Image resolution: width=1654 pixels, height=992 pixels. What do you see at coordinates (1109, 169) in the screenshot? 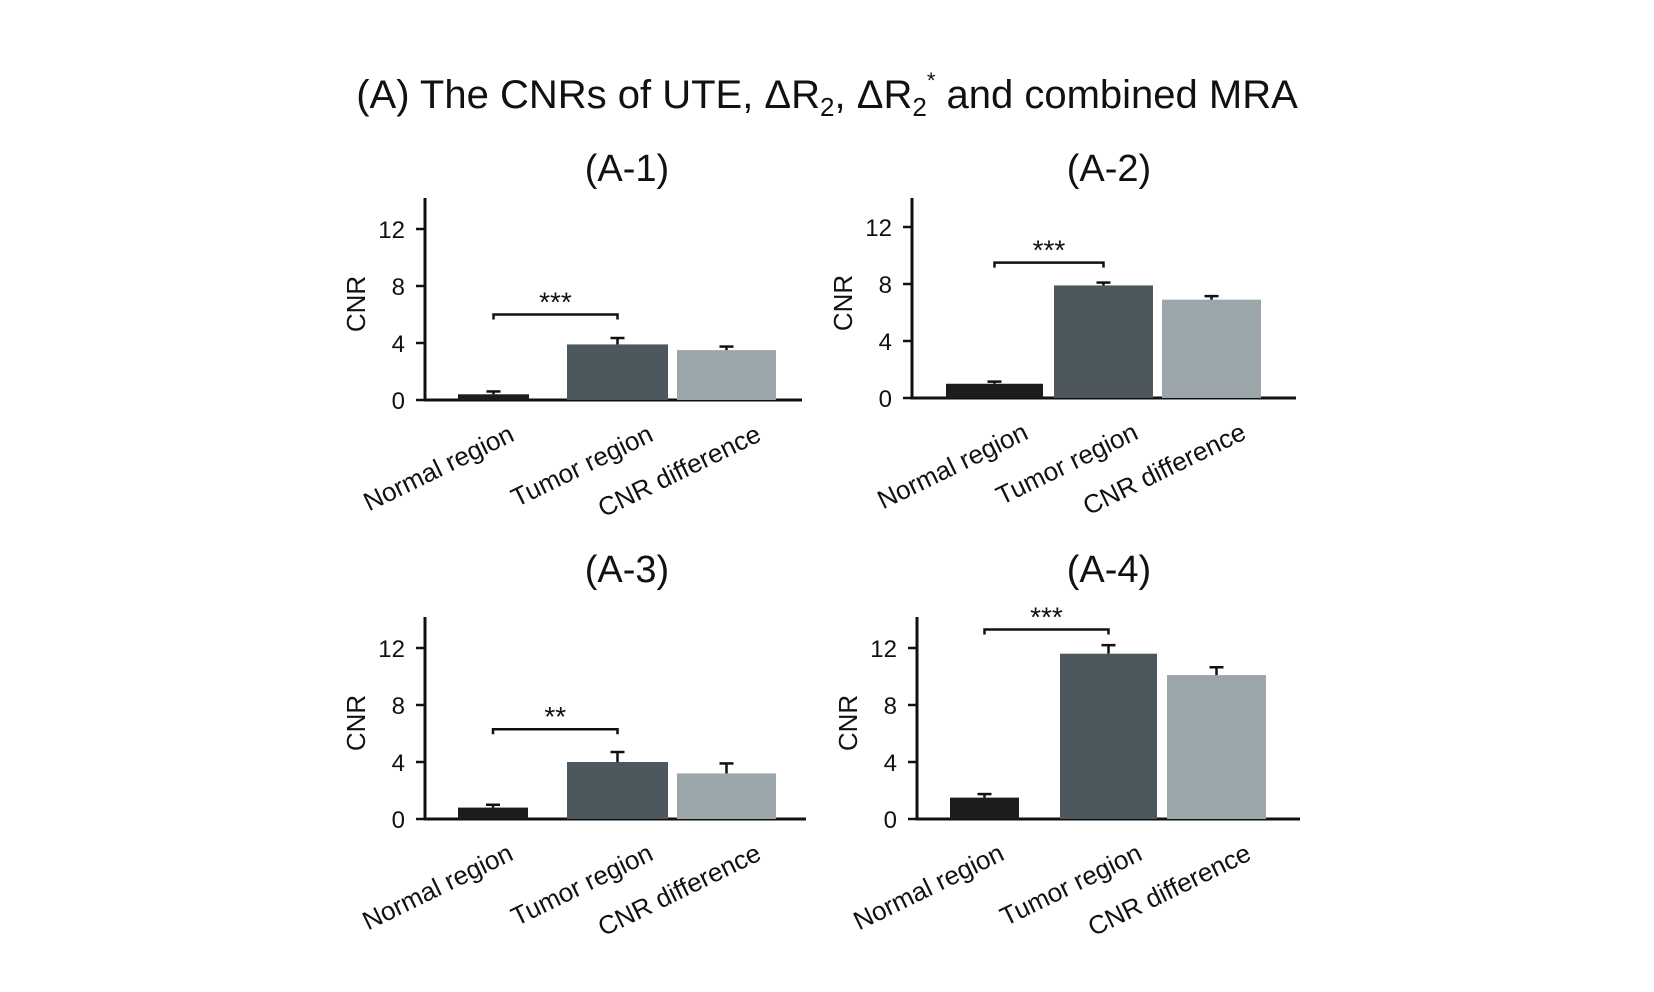
I see `panel-title: (A-2)` at bounding box center [1109, 169].